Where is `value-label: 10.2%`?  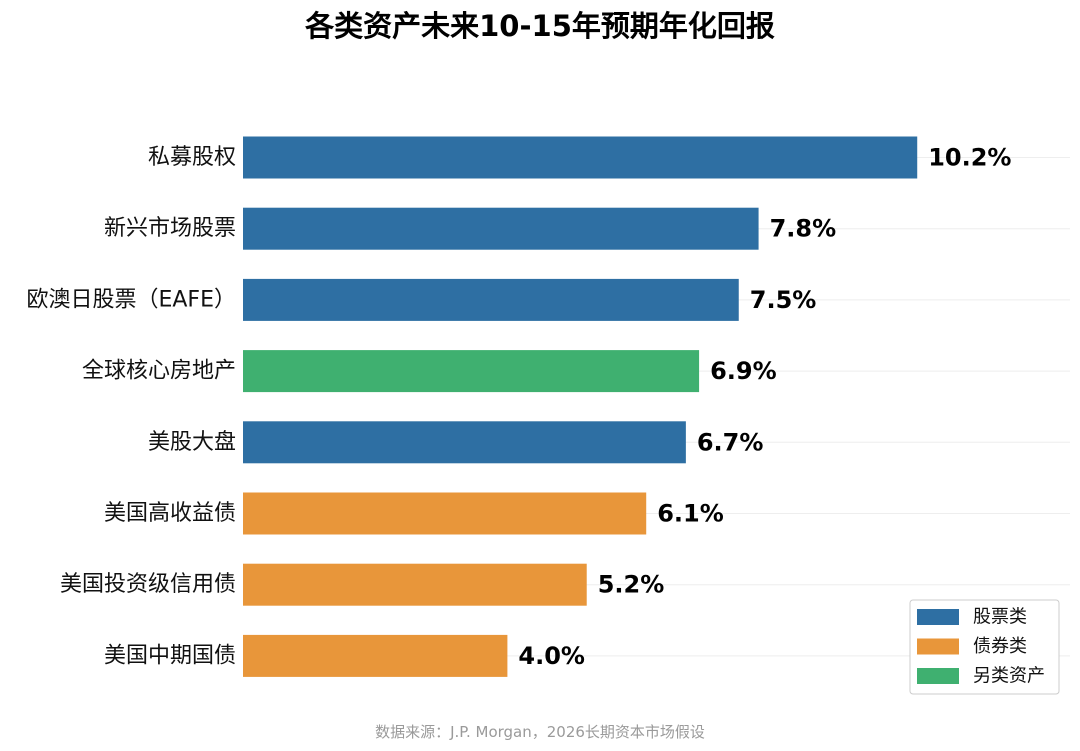 value-label: 10.2% is located at coordinates (969, 158).